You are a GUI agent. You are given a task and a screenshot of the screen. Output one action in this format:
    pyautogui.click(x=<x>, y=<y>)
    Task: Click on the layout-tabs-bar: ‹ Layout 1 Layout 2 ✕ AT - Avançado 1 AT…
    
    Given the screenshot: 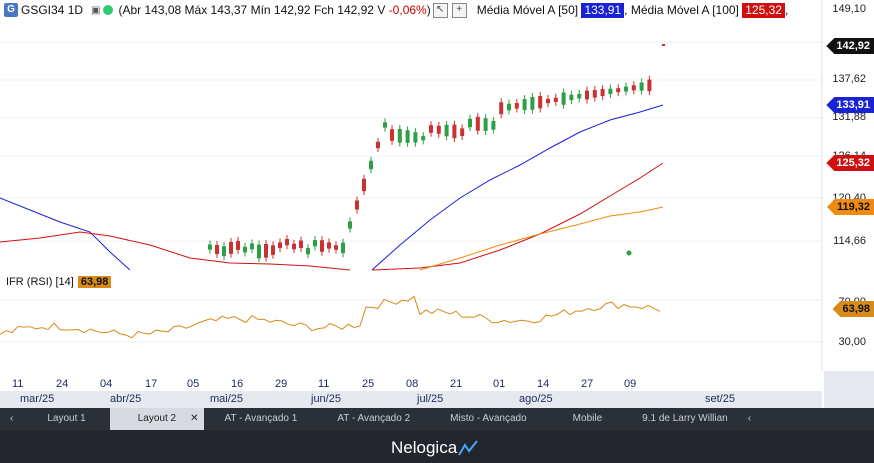 What is the action you would take?
    pyautogui.click(x=437, y=419)
    